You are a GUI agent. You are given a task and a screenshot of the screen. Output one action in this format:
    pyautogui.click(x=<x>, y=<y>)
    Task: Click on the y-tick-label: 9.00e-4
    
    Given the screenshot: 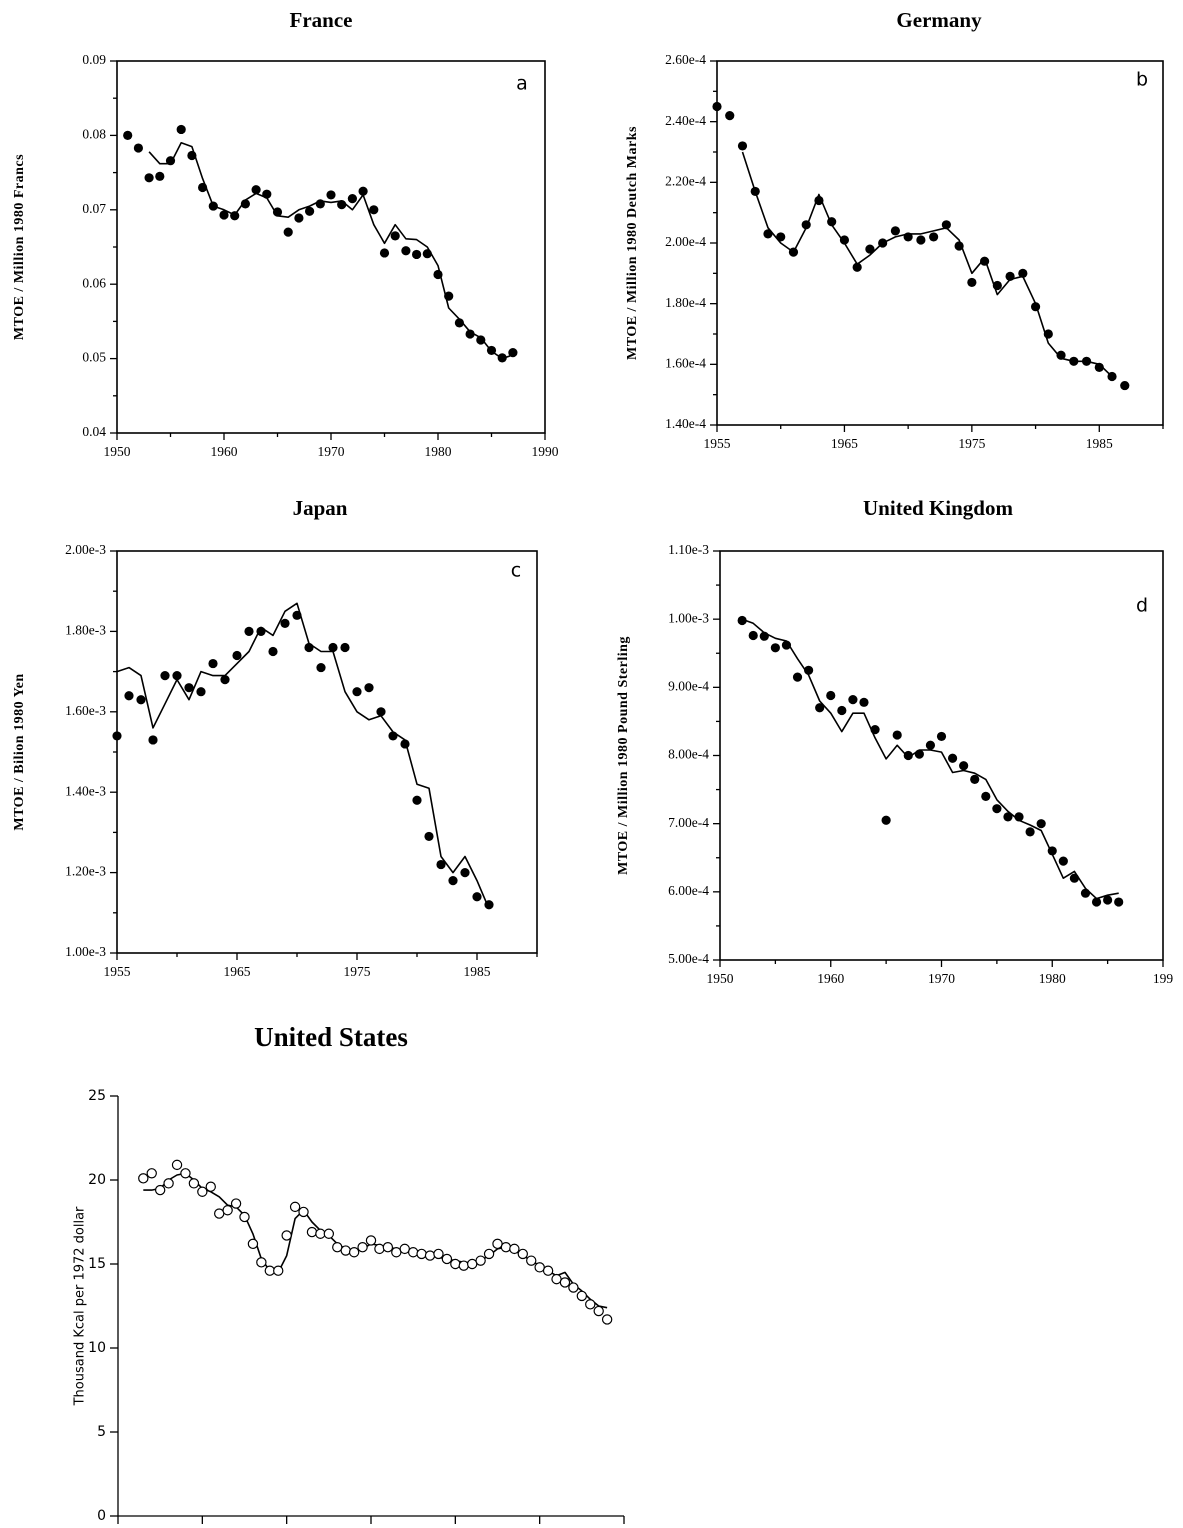 What is the action you would take?
    pyautogui.click(x=688, y=685)
    